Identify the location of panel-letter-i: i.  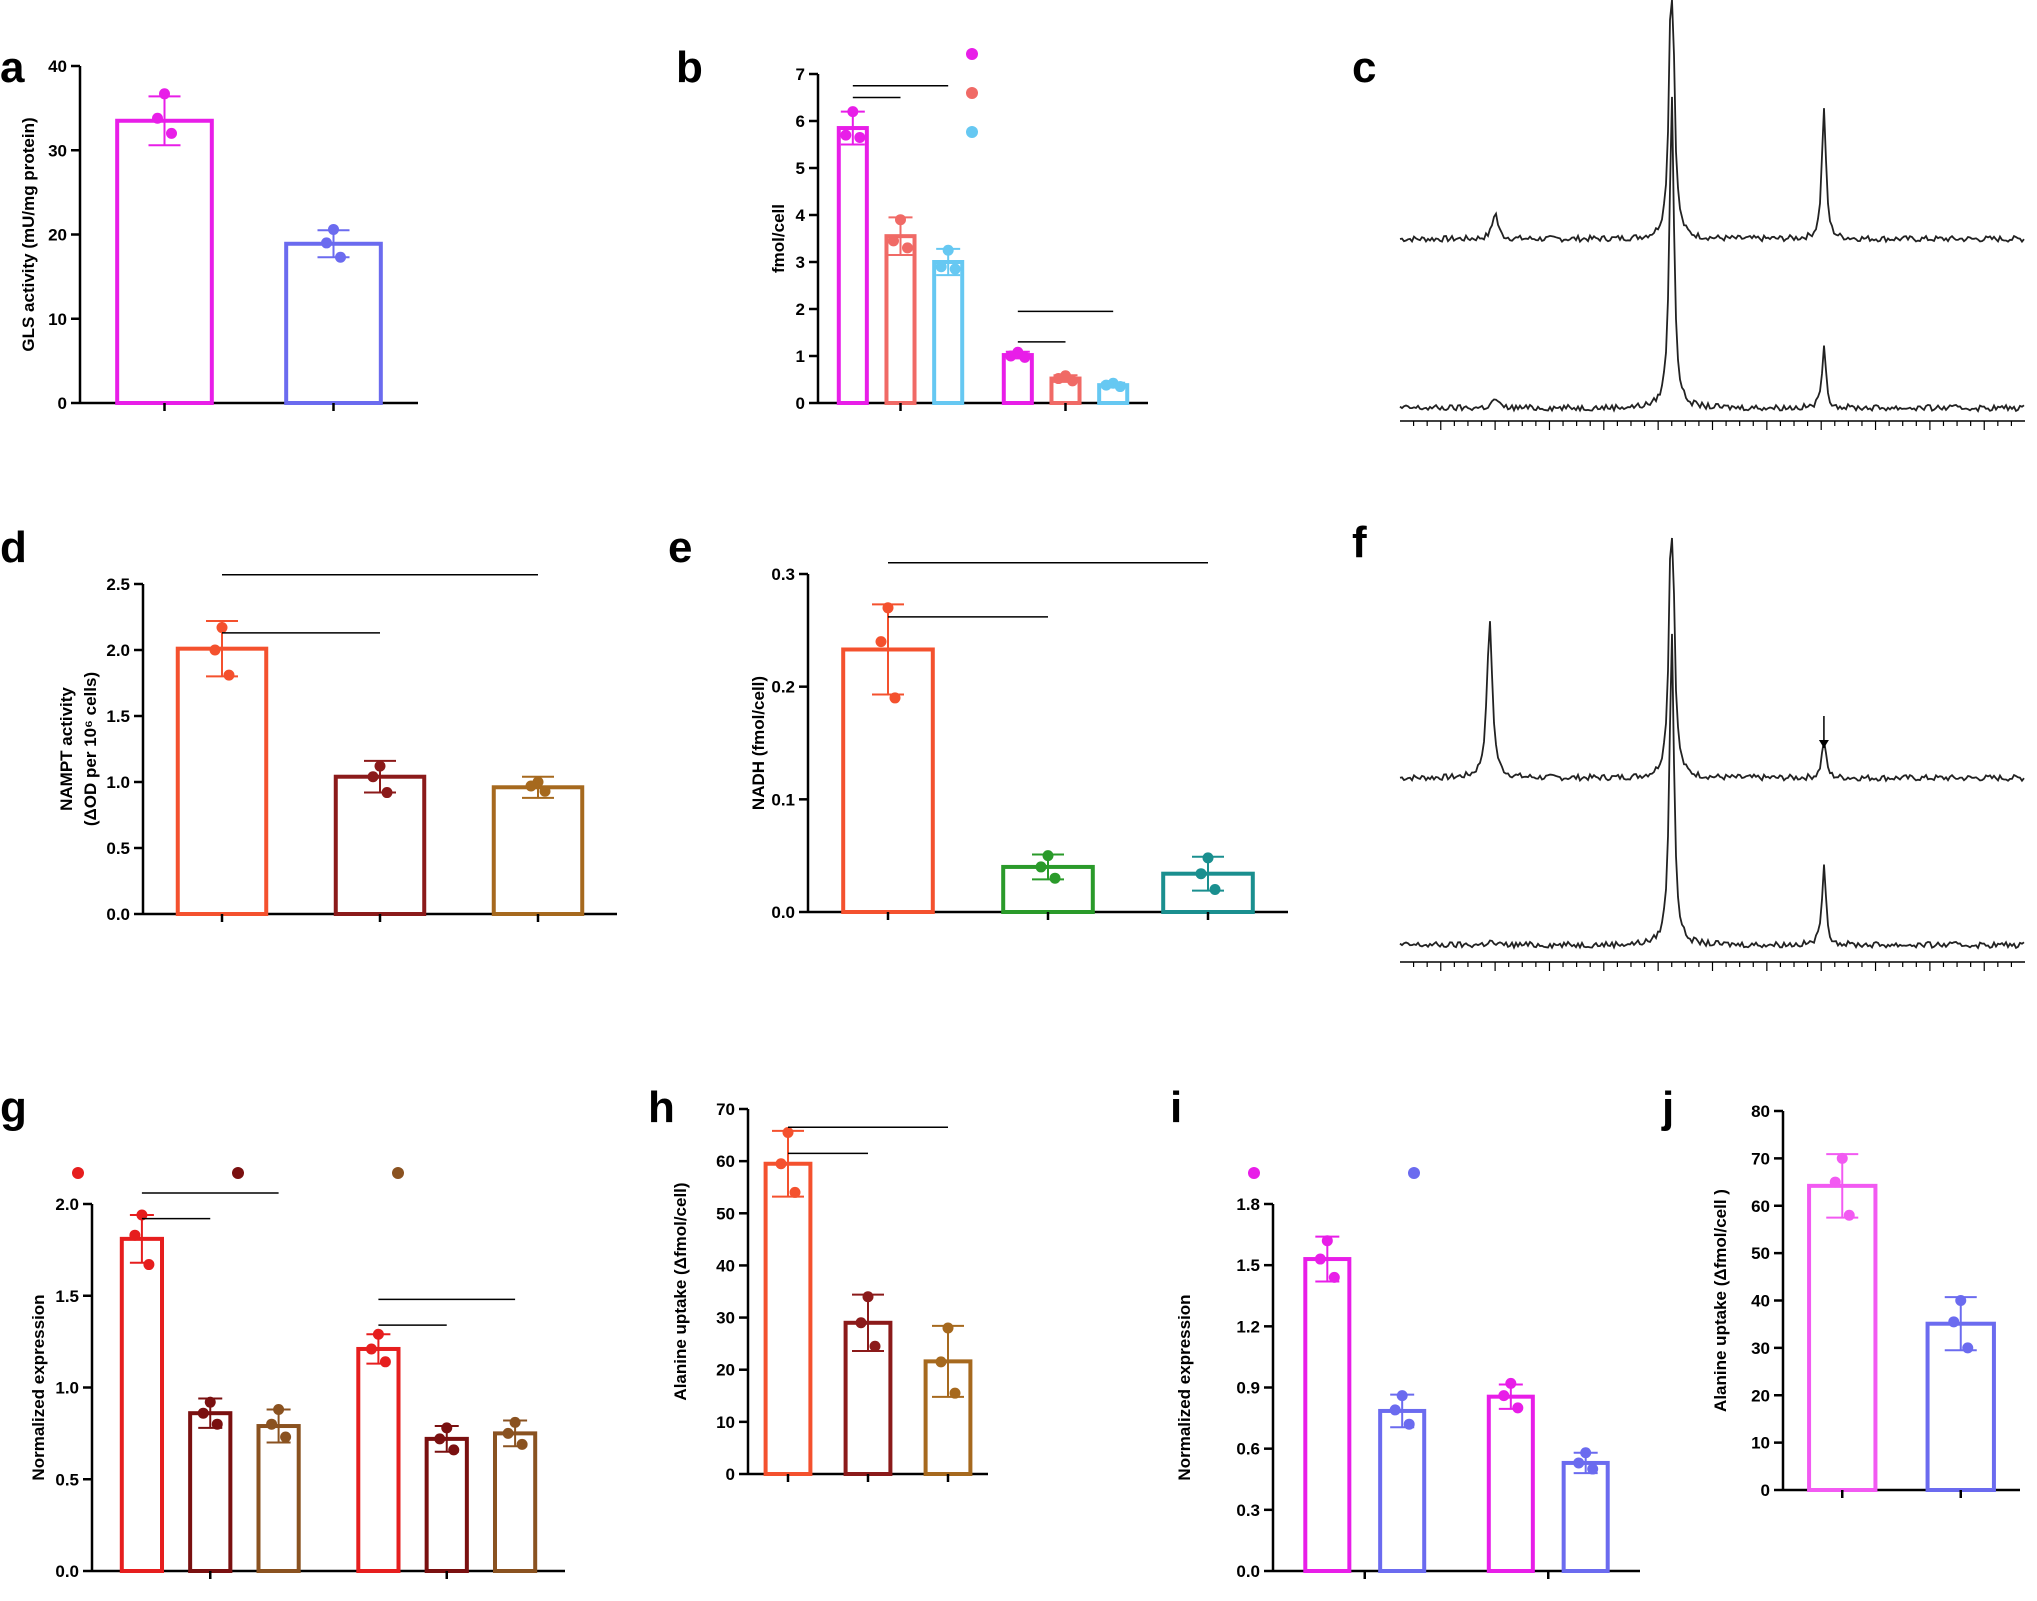
(1176, 1107).